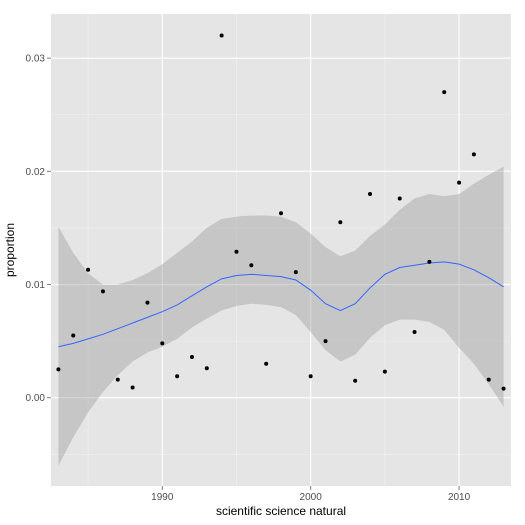 This screenshot has width=525, height=525. I want to click on x-axis-title: scientific science natural, so click(281, 511).